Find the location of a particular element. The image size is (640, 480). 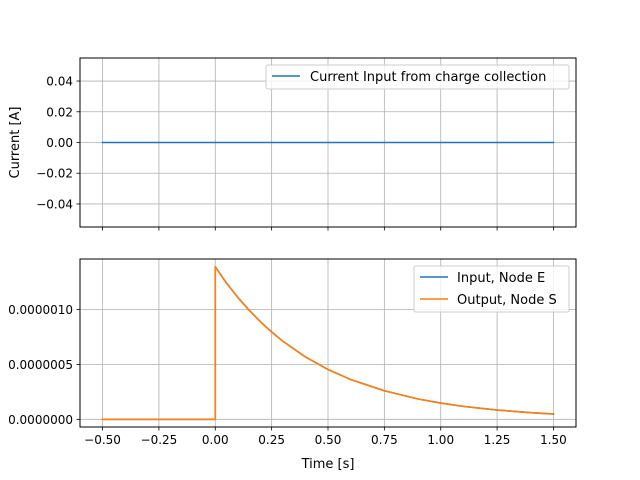

bottom-y-ticks: 0.0000000 0.0000005 0.0000010 is located at coordinates (44, 365).